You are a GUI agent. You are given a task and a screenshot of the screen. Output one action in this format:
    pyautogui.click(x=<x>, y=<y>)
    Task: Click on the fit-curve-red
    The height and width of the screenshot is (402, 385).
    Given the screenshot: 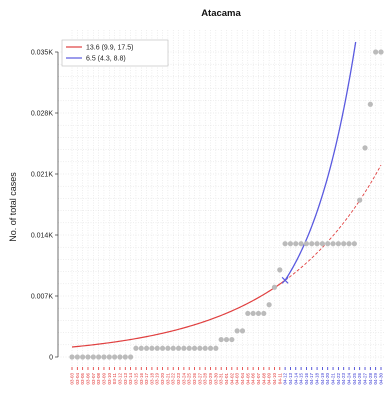 What is the action you would take?
    pyautogui.click(x=178, y=313)
    